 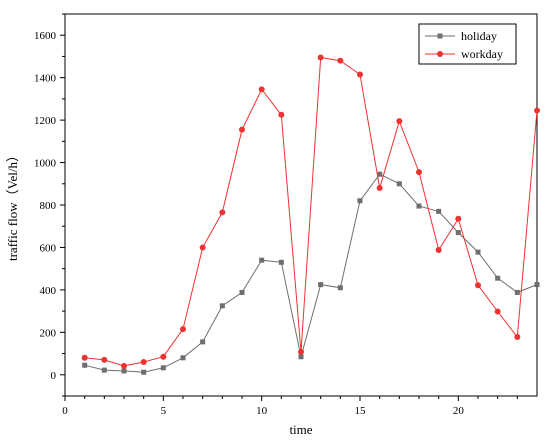 What do you see at coordinates (45, 121) in the screenshot?
I see `y-tick-label: 1200` at bounding box center [45, 121].